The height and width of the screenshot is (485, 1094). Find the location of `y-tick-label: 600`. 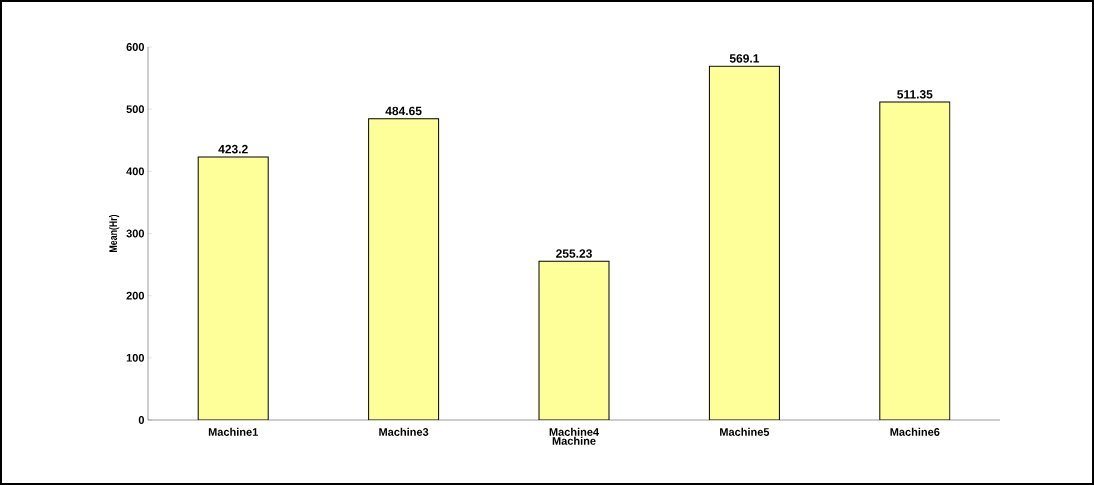

y-tick-label: 600 is located at coordinates (135, 47).